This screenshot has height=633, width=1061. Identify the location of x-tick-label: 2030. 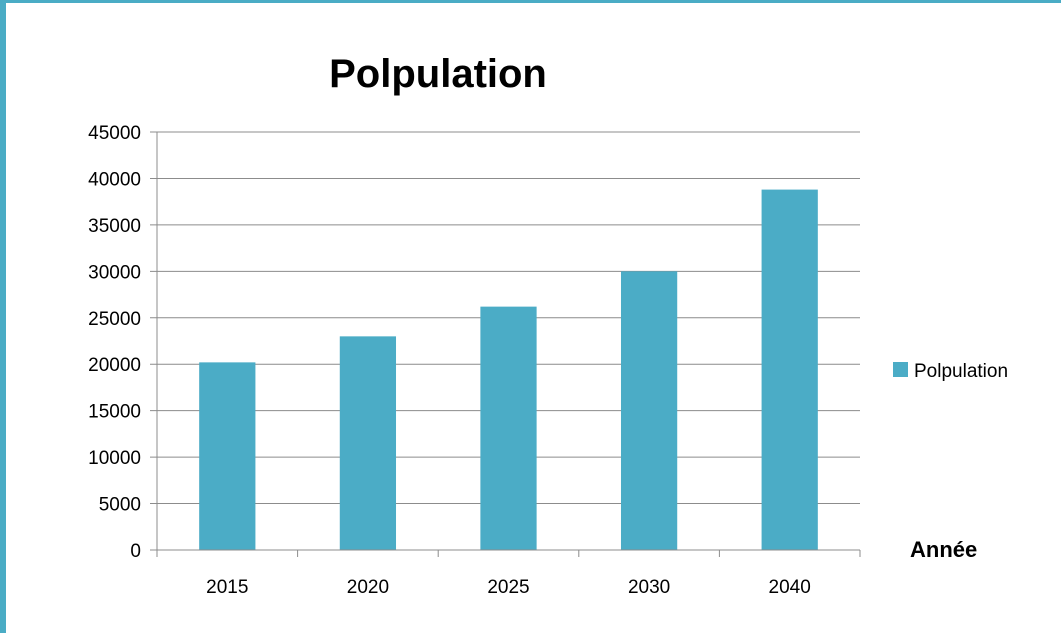
(649, 587).